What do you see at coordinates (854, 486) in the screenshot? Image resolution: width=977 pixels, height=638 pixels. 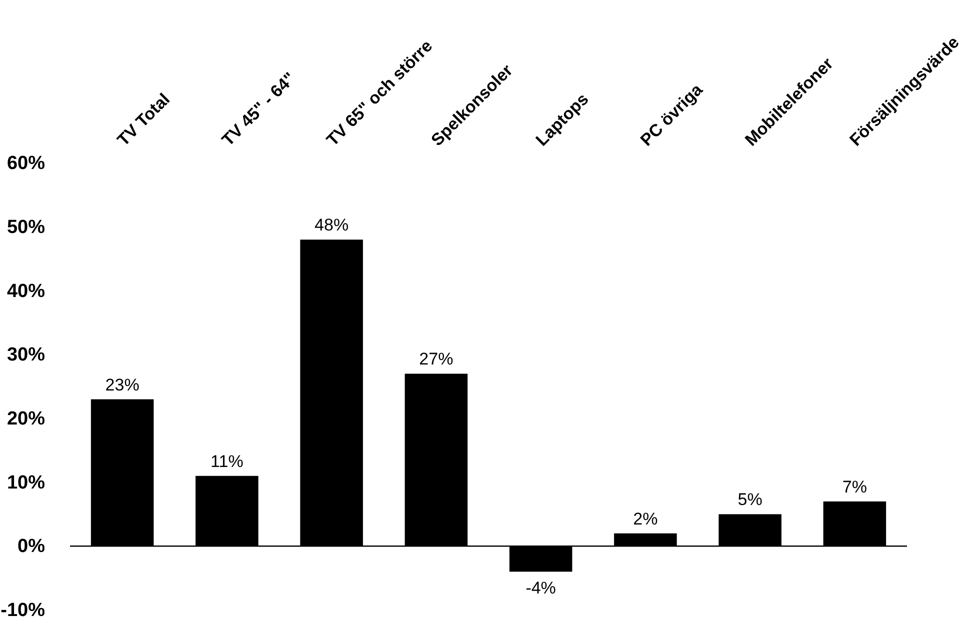 I see `data-label: 7%` at bounding box center [854, 486].